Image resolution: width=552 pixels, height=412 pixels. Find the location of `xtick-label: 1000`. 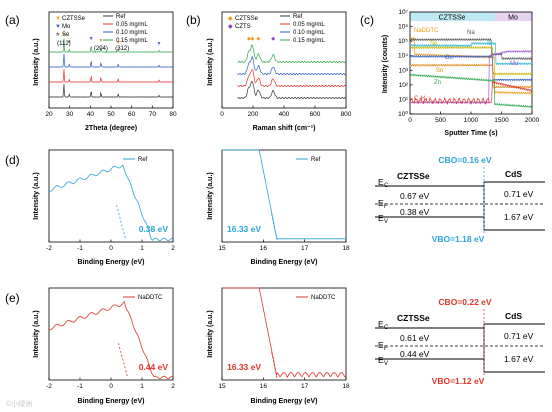

xtick-label: 1000 is located at coordinates (471, 120).